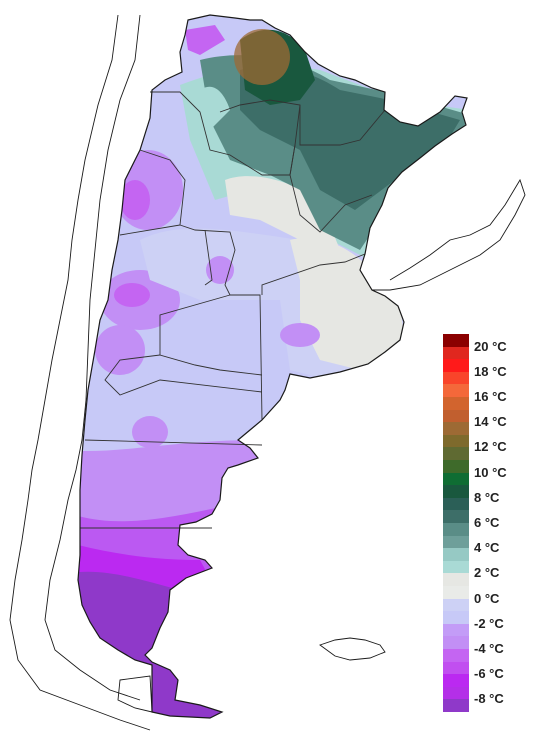 The image size is (538, 745). Describe the element at coordinates (490, 396) in the screenshot. I see `legend-label: 16 °C` at that location.